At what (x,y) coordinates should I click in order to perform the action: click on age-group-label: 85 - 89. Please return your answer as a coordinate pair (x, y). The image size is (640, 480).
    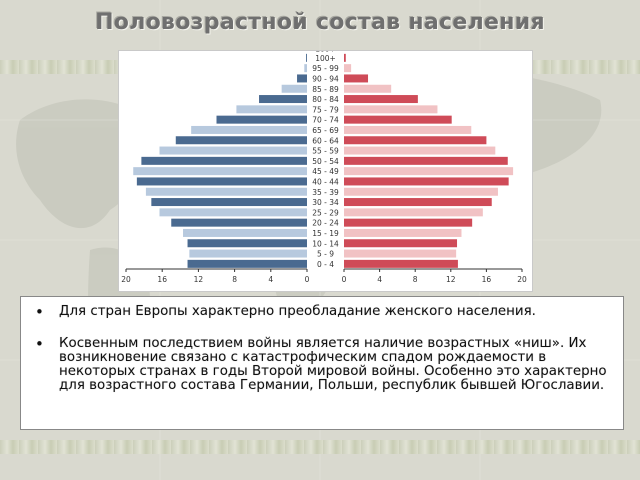
    Looking at the image, I should click on (325, 89).